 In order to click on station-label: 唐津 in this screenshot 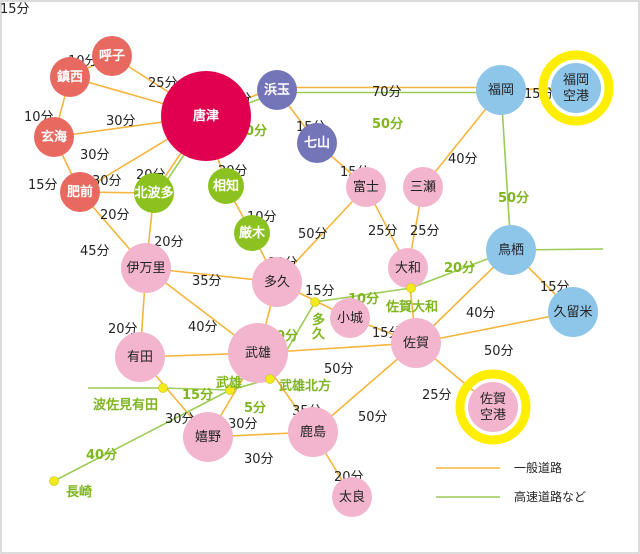, I will do `click(206, 116)`.